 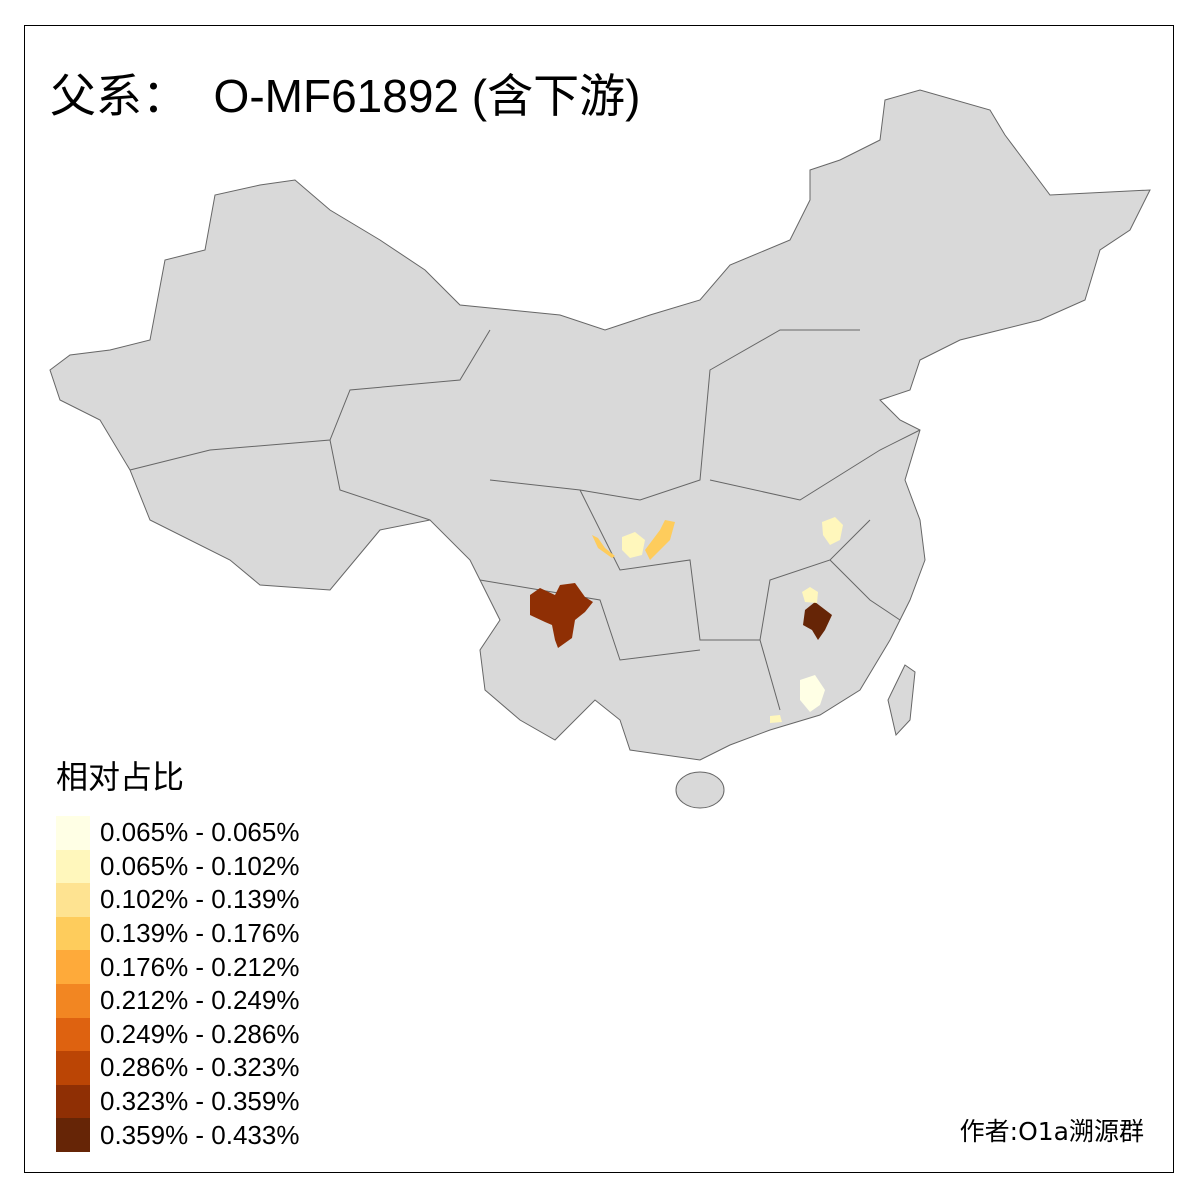 What do you see at coordinates (200, 865) in the screenshot?
I see `legend-label: 0.065% - 0.102%` at bounding box center [200, 865].